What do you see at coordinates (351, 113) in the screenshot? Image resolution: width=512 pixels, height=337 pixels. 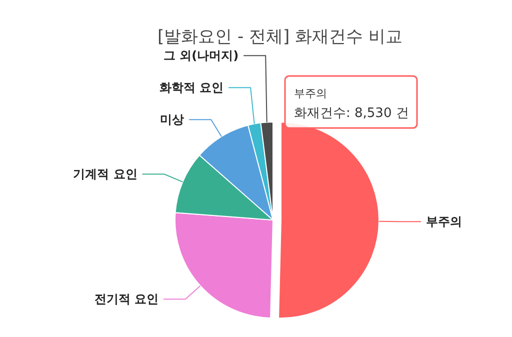 I see `text: 화재건수: 8,530 건` at bounding box center [351, 113].